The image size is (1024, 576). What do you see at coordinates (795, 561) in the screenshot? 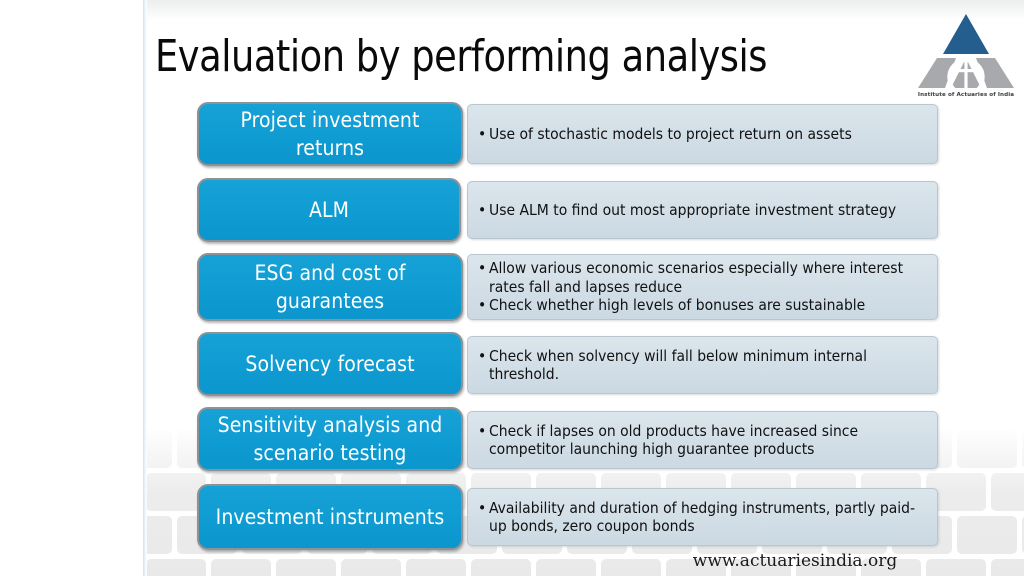
I see `footer-url: www.actuariesindia.org` at bounding box center [795, 561].